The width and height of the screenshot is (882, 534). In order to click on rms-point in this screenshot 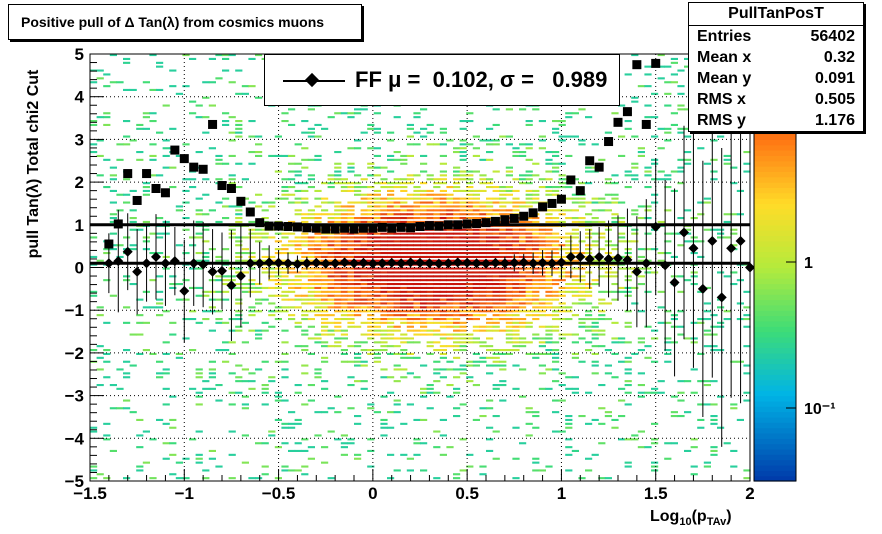, I will do `click(297, 227)`.